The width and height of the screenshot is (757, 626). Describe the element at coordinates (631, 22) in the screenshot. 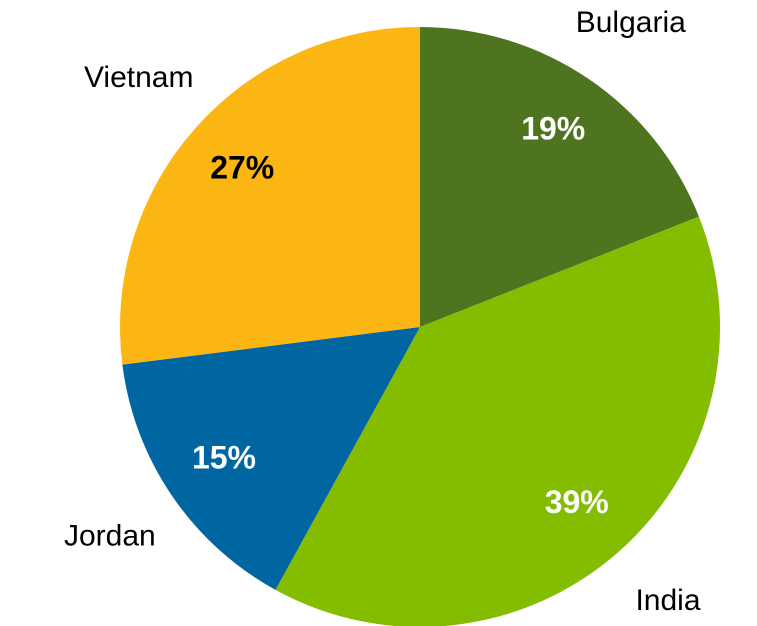

I see `category-label: Bulgaria` at that location.